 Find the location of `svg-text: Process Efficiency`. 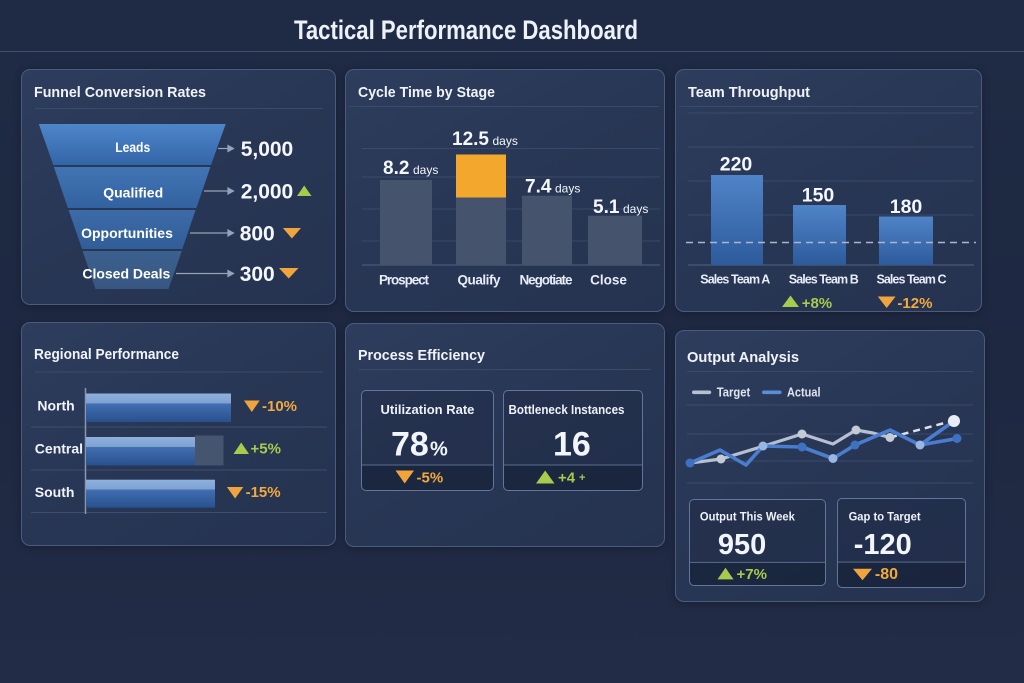

svg-text: Process Efficiency is located at coordinates (422, 355).